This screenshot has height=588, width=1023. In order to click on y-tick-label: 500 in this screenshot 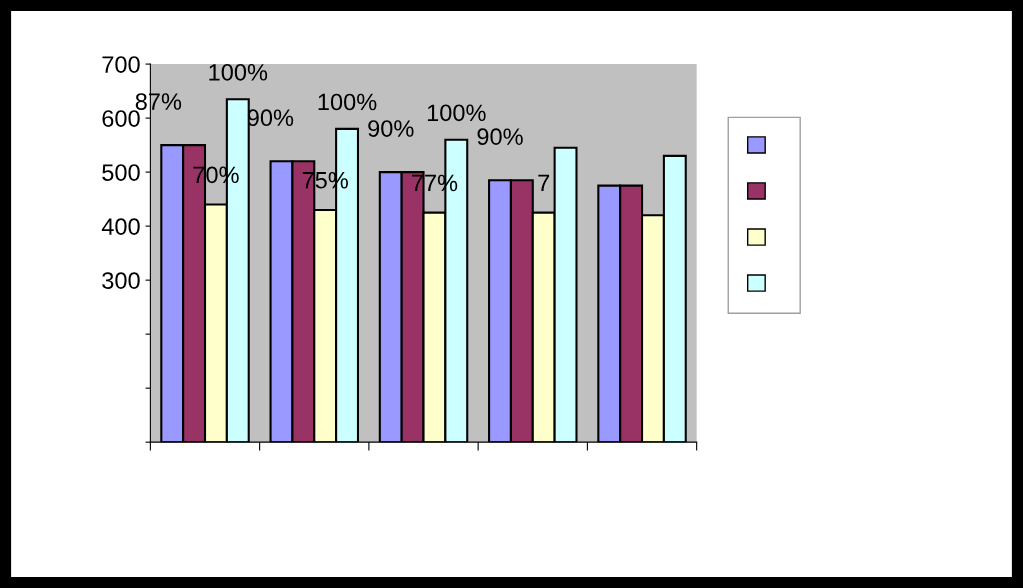, I will do `click(121, 172)`.